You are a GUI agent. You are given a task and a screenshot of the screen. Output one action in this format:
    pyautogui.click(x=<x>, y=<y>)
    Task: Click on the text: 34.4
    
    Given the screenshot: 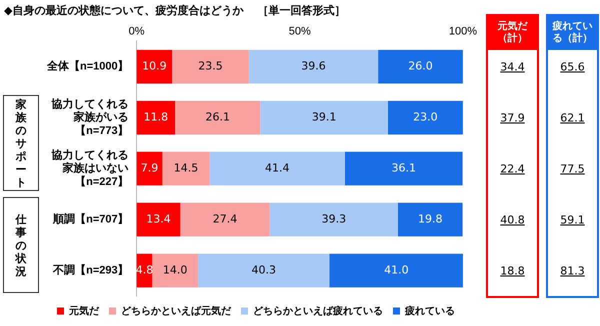 What is the action you would take?
    pyautogui.click(x=512, y=67)
    